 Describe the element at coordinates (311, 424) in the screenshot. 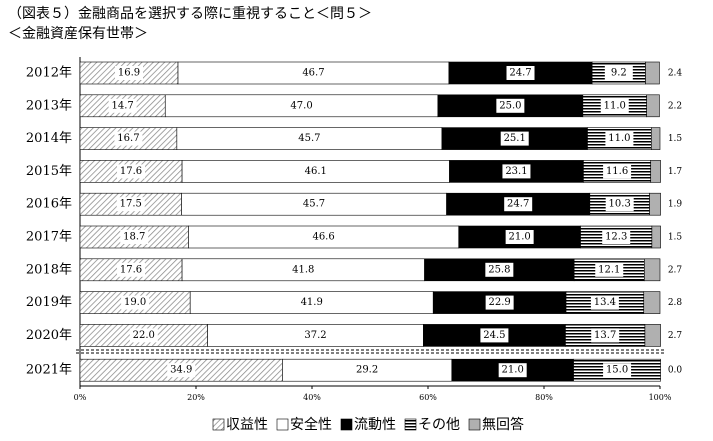

I see `legend-label: 安全性` at that location.